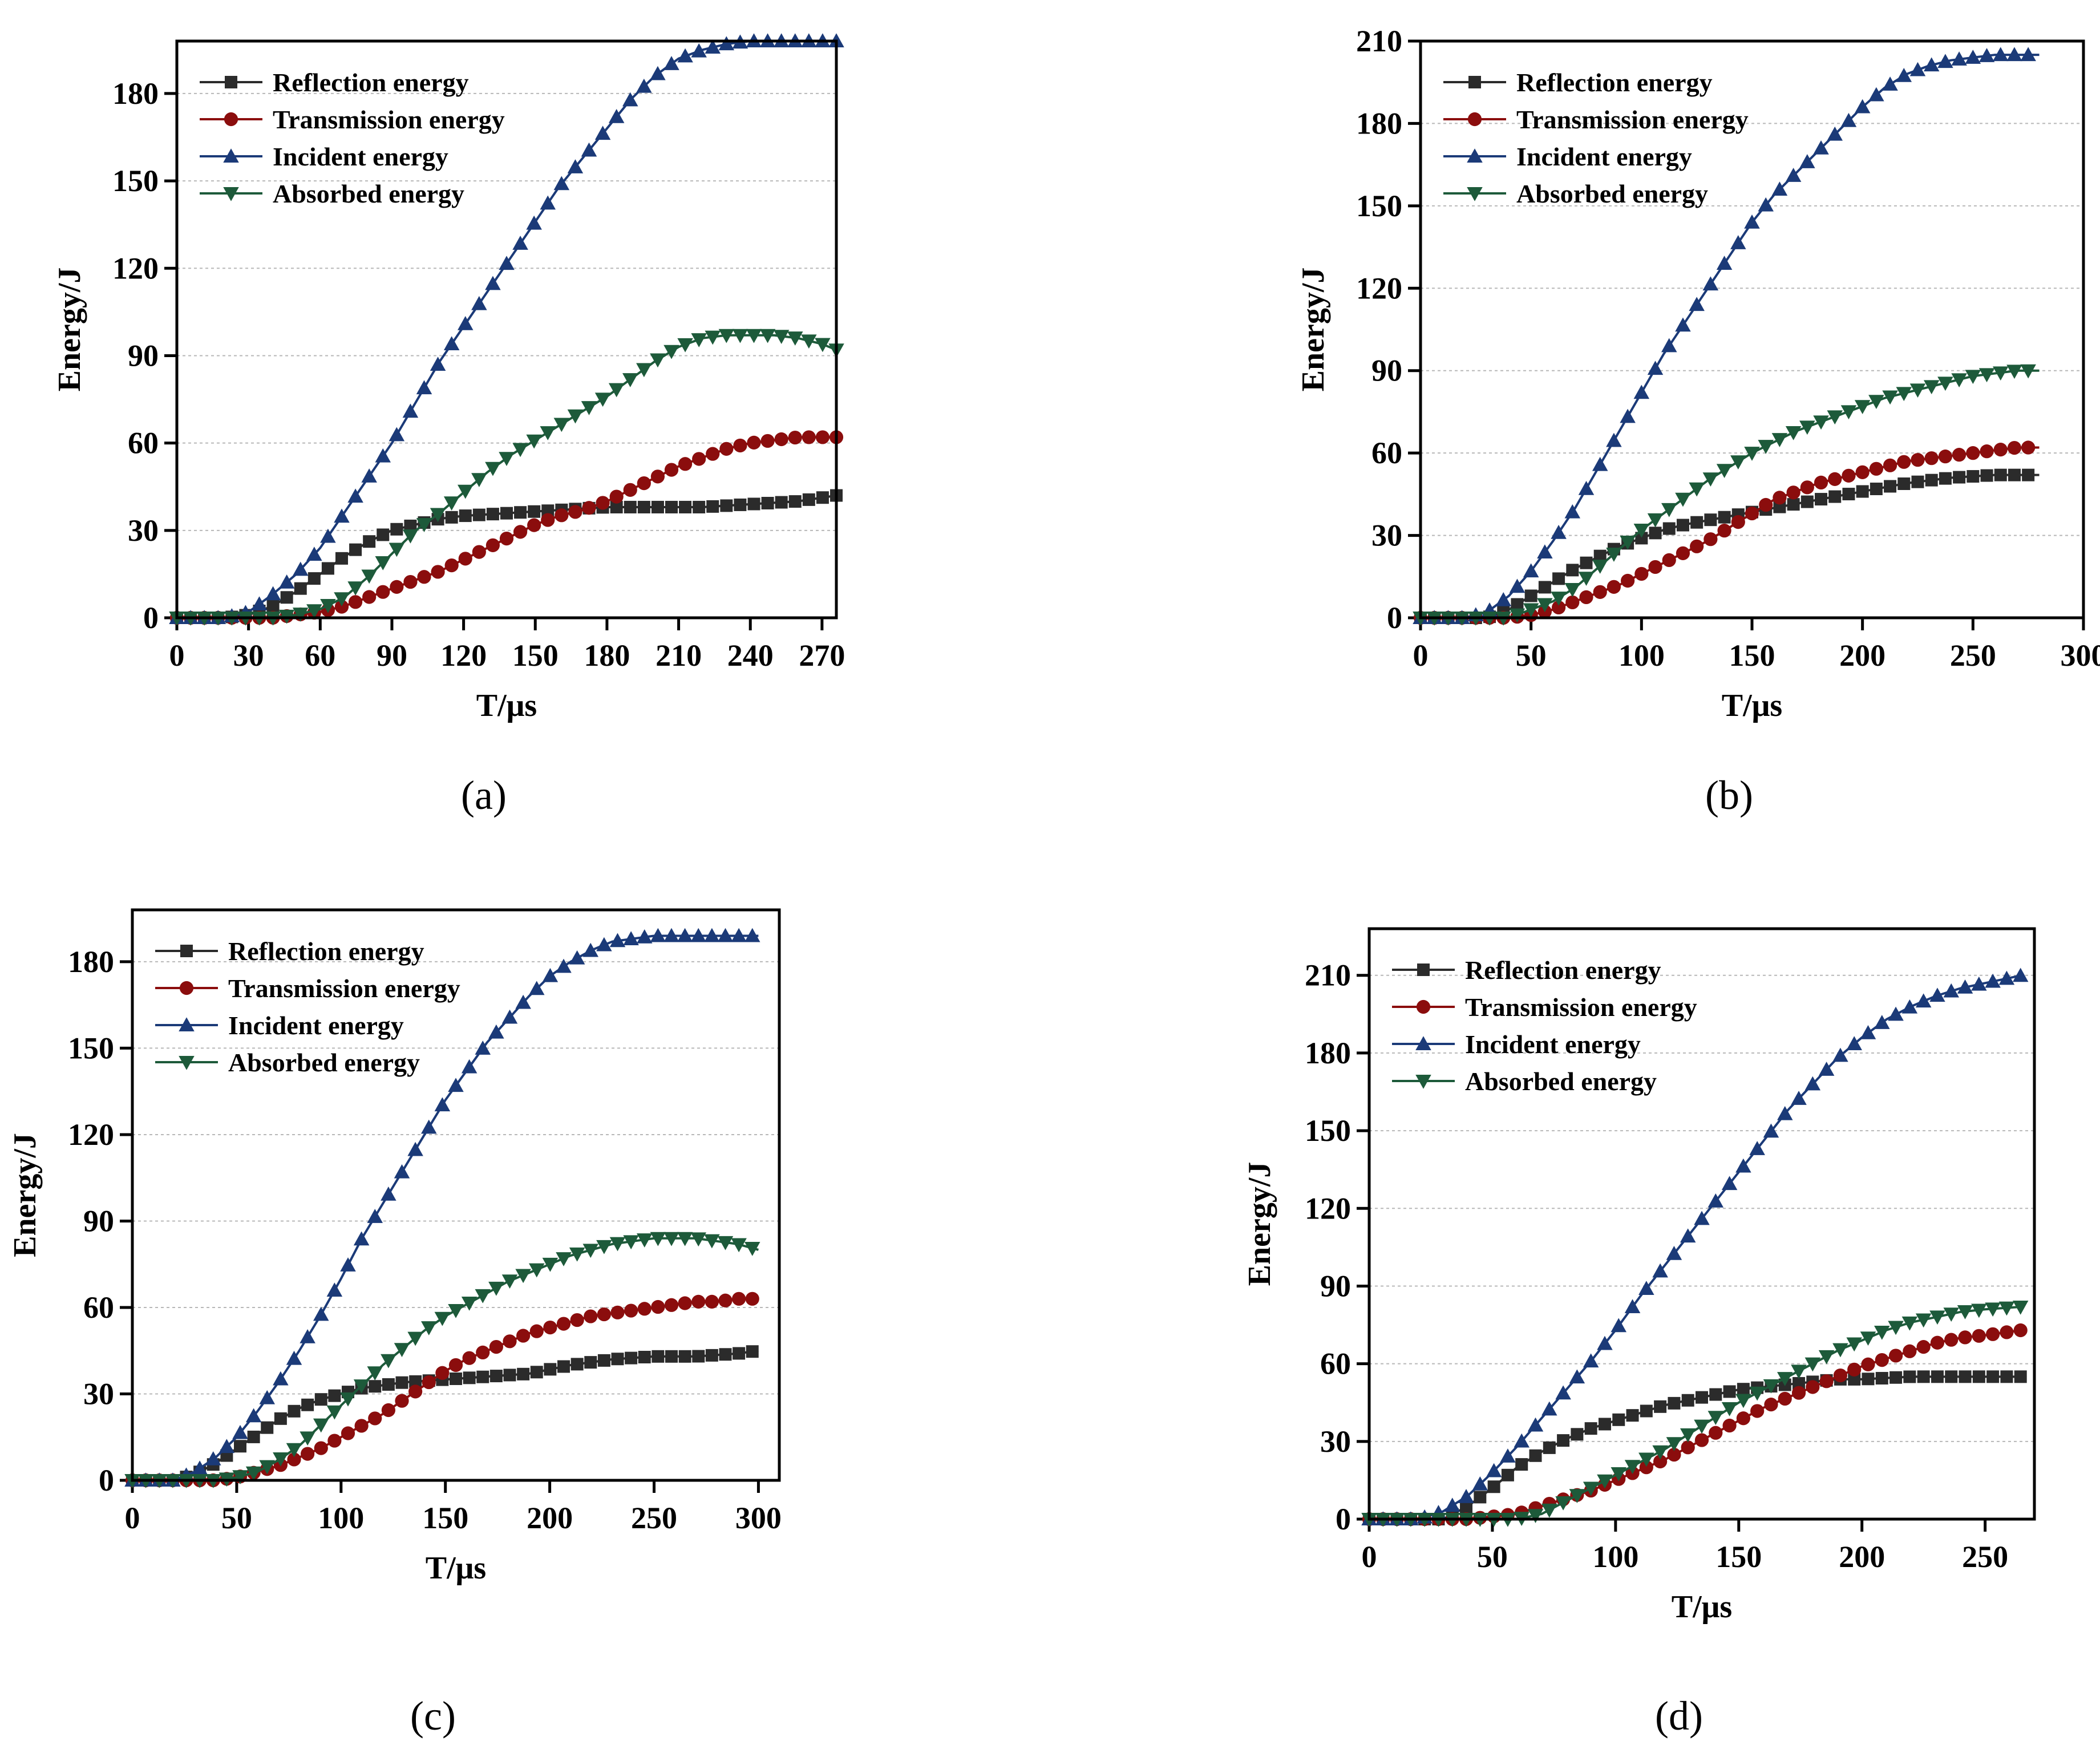 The width and height of the screenshot is (2100, 1753). What do you see at coordinates (1421, 656) in the screenshot?
I see `x-tick-label: 0` at bounding box center [1421, 656].